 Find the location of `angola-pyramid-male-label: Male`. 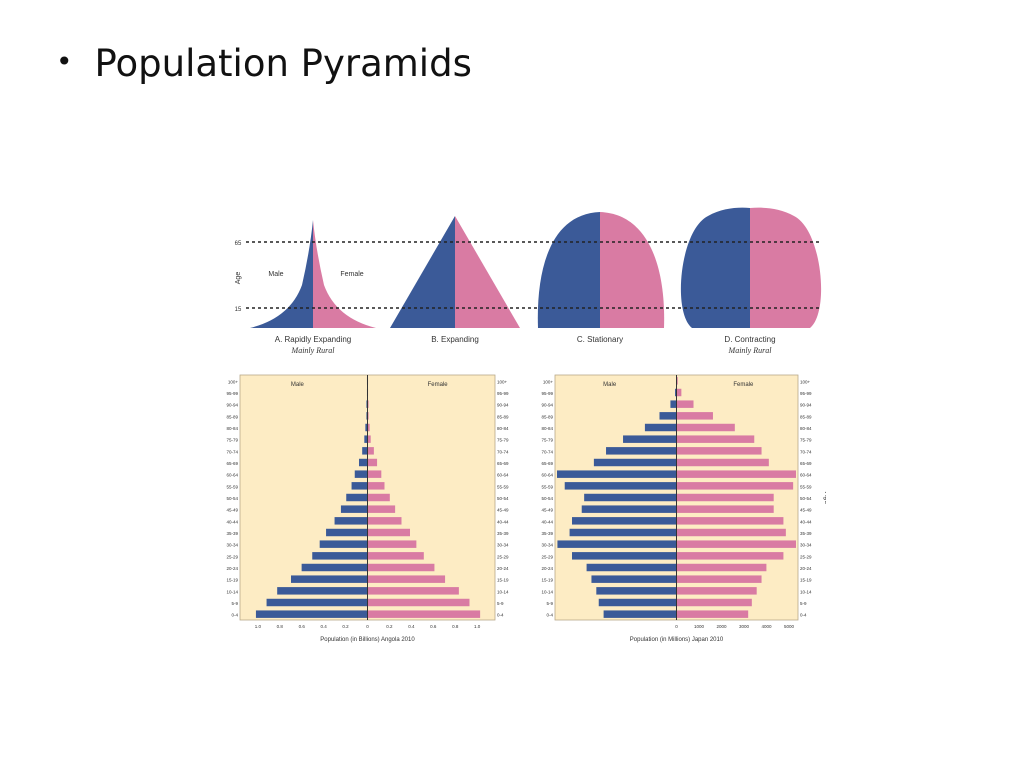

angola-pyramid-male-label: Male is located at coordinates (298, 385).